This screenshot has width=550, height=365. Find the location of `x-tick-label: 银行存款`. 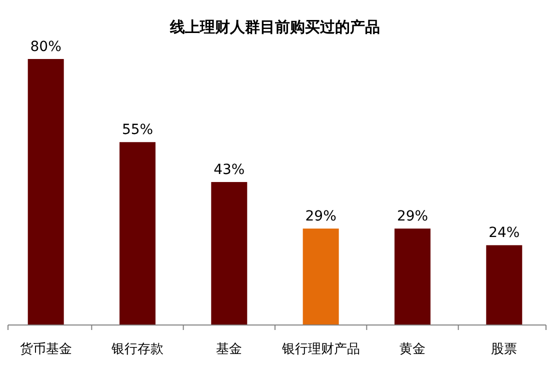

x-tick-label: 银行存款 is located at coordinates (137, 349).